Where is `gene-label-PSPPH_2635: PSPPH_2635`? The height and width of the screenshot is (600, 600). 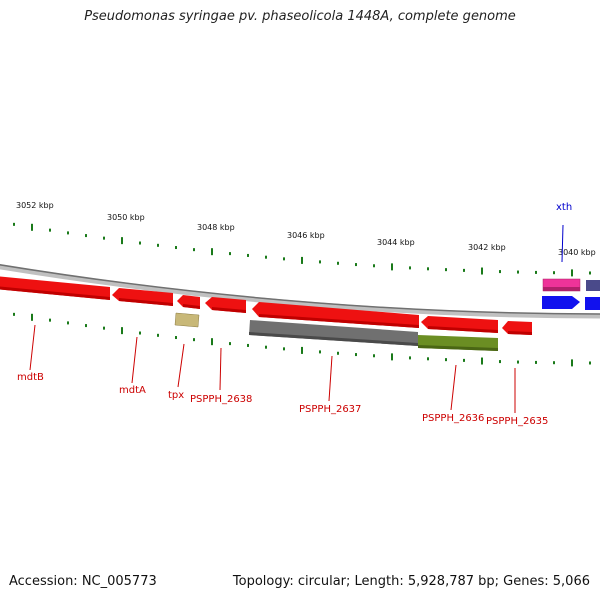 gene-label-PSPPH_2635: PSPPH_2635 is located at coordinates (517, 421).